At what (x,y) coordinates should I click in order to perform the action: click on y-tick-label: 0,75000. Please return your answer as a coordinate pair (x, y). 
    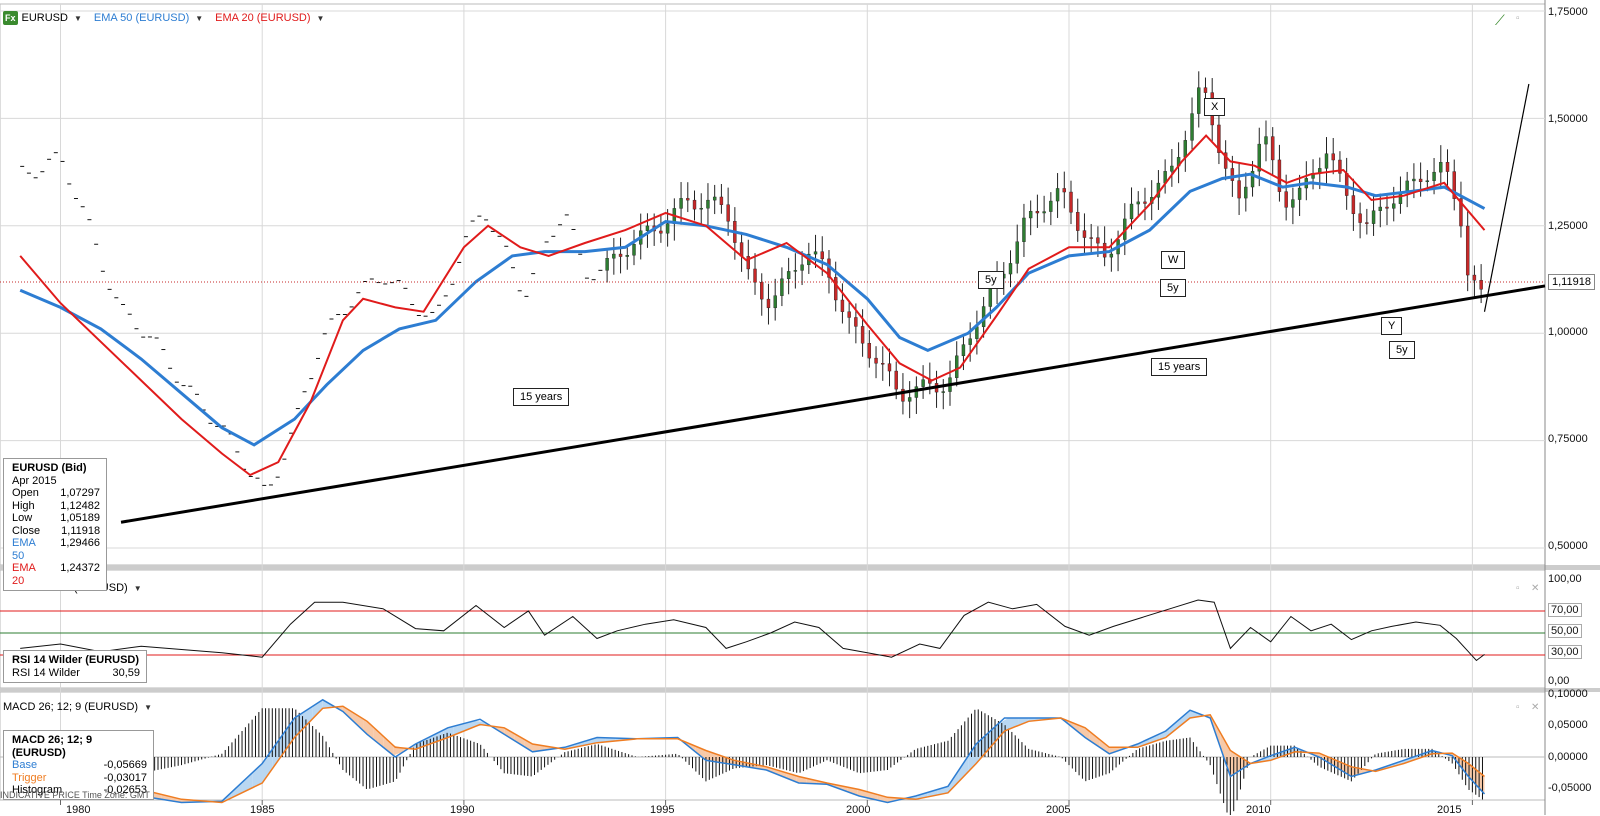
    Looking at the image, I should click on (1568, 439).